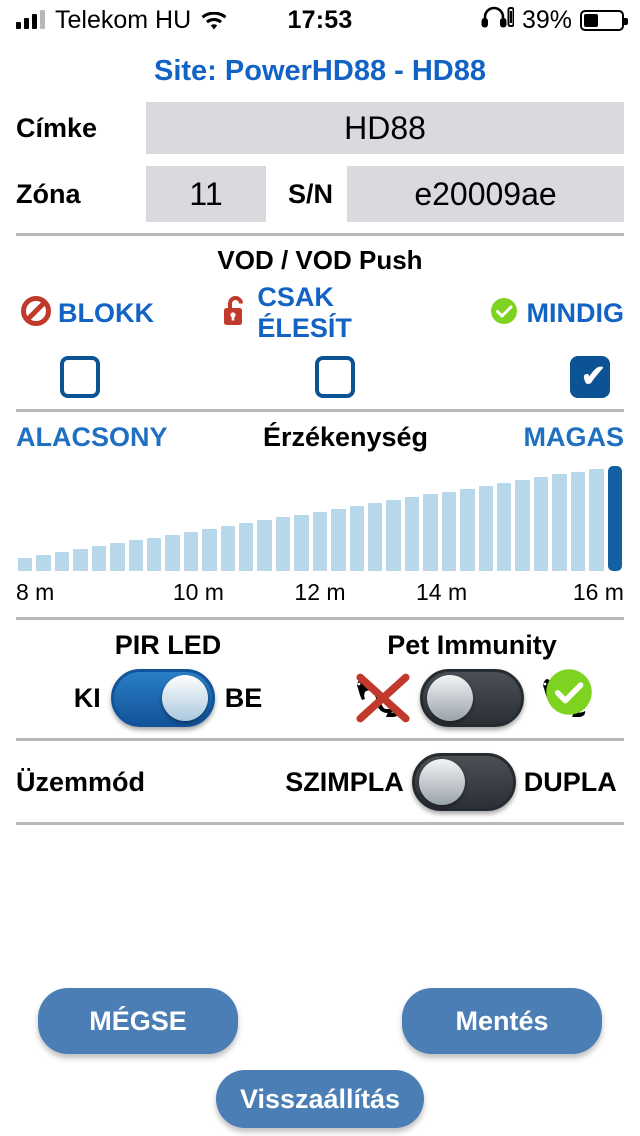 The image size is (640, 1136). What do you see at coordinates (206, 194) in the screenshot?
I see `zona-input: 11` at bounding box center [206, 194].